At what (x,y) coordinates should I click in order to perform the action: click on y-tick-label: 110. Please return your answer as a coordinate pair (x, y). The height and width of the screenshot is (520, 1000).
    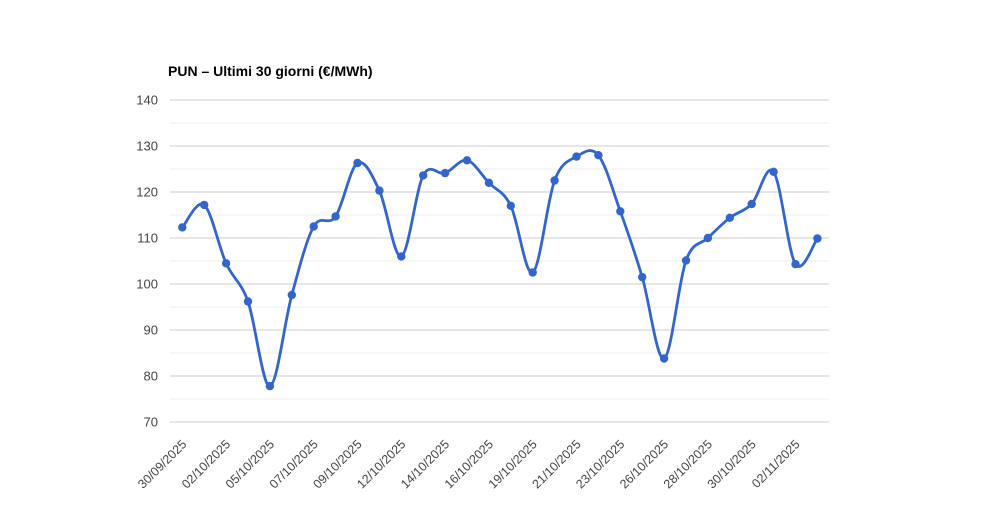
    Looking at the image, I should click on (147, 238).